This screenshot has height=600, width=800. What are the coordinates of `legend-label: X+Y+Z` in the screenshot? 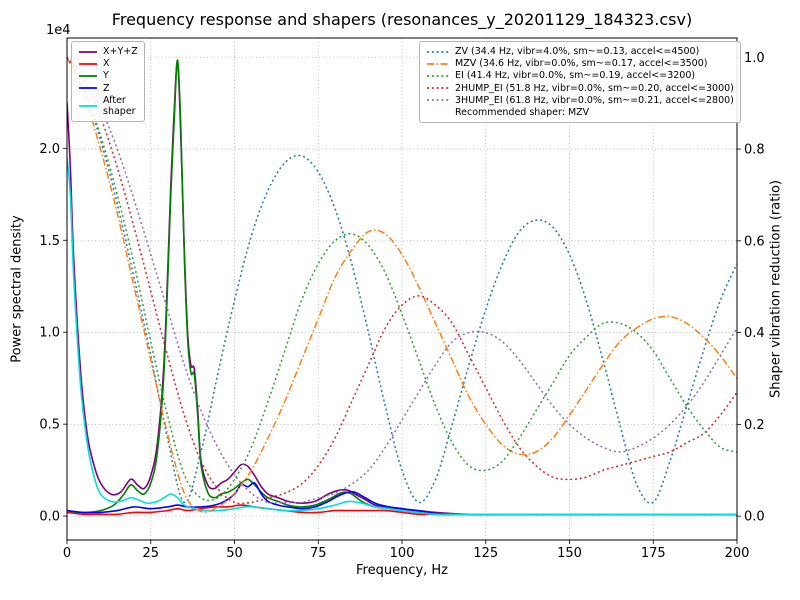 It's located at (120, 51).